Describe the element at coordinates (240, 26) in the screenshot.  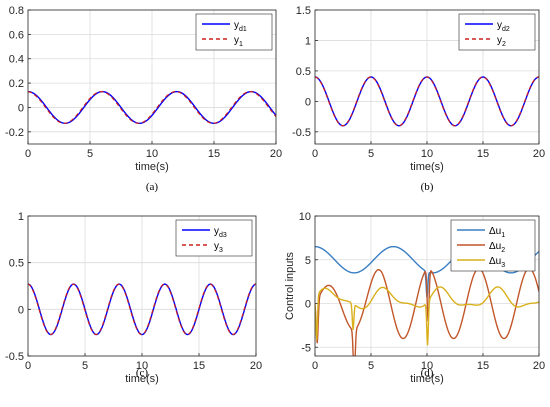
I see `legend-label: yd1` at that location.